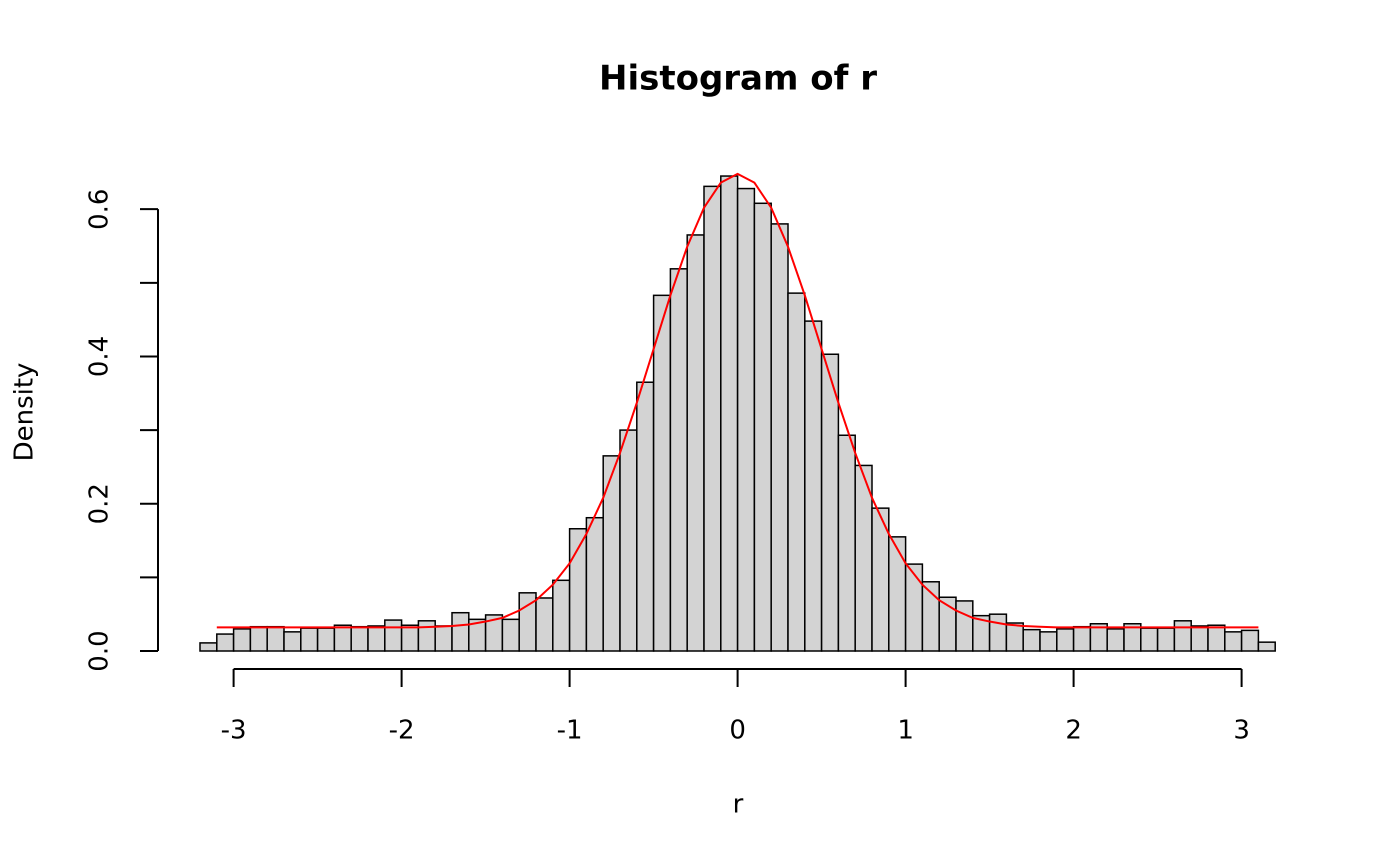 This screenshot has width=1400, height=866. What do you see at coordinates (1073, 731) in the screenshot?
I see `x-tick-label: 2` at bounding box center [1073, 731].